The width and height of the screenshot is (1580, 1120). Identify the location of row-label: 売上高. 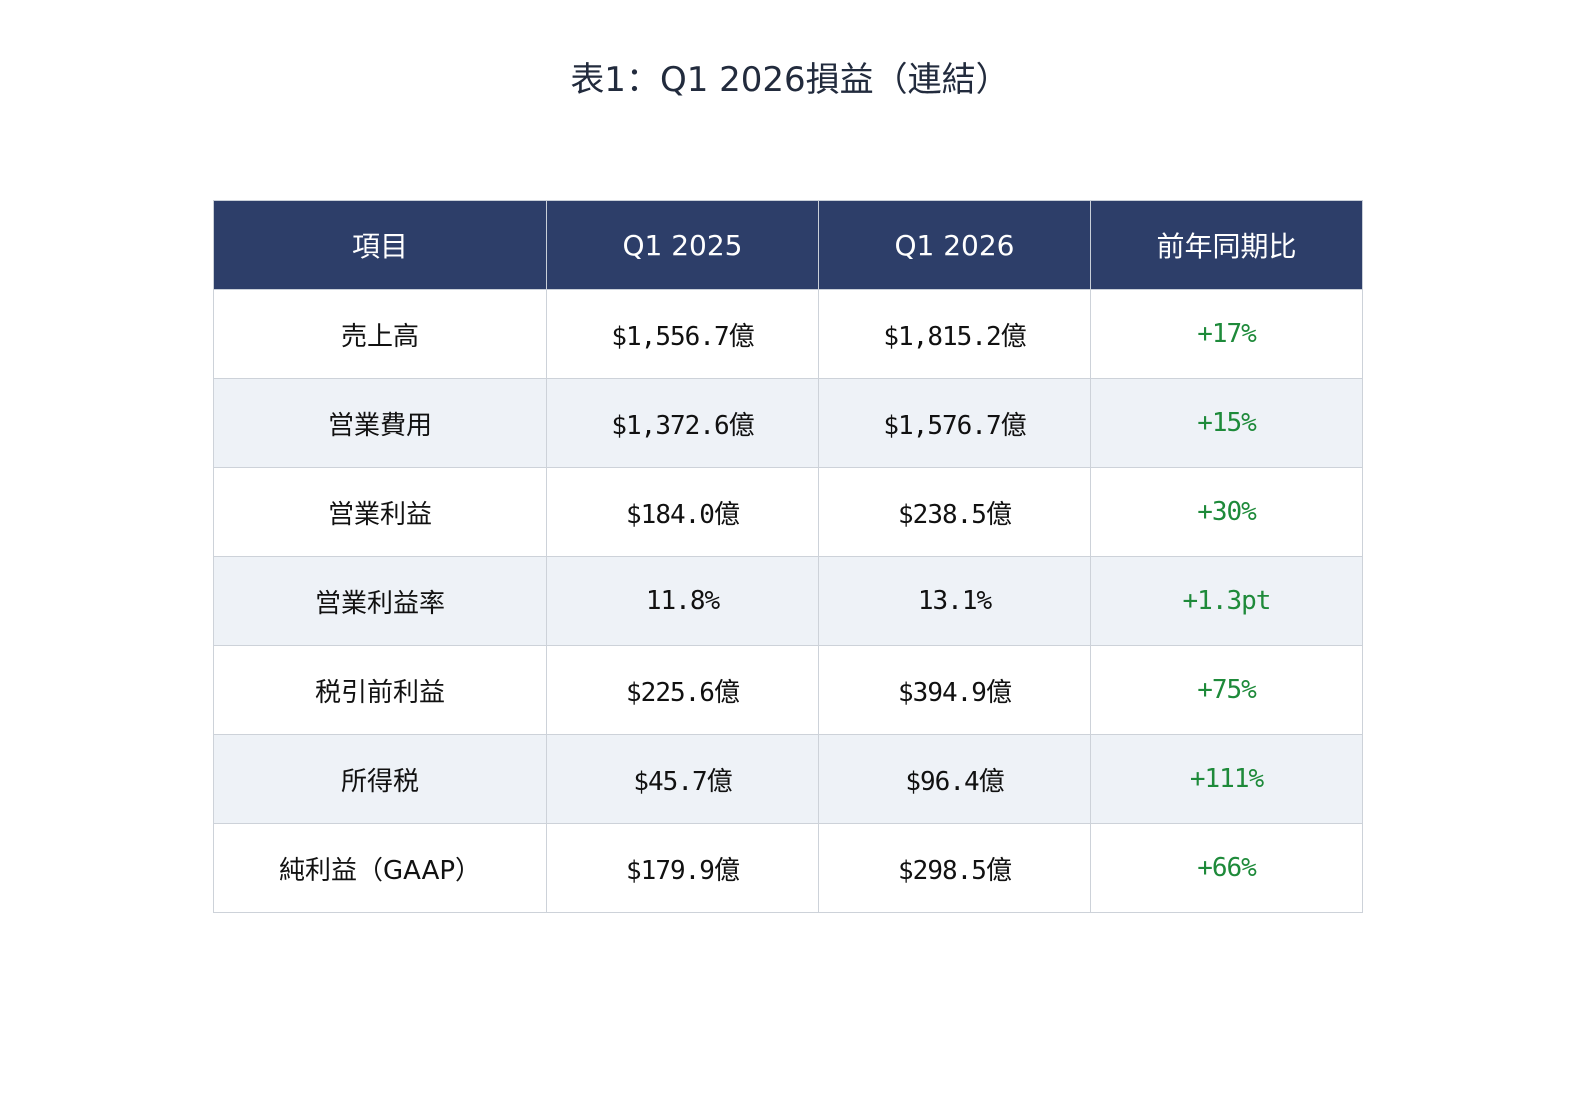
(380, 334).